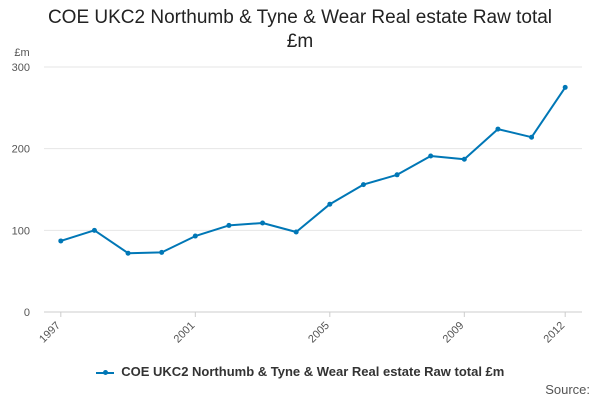 The image size is (600, 400). Describe the element at coordinates (21, 68) in the screenshot. I see `y-tick-label: 300` at that location.